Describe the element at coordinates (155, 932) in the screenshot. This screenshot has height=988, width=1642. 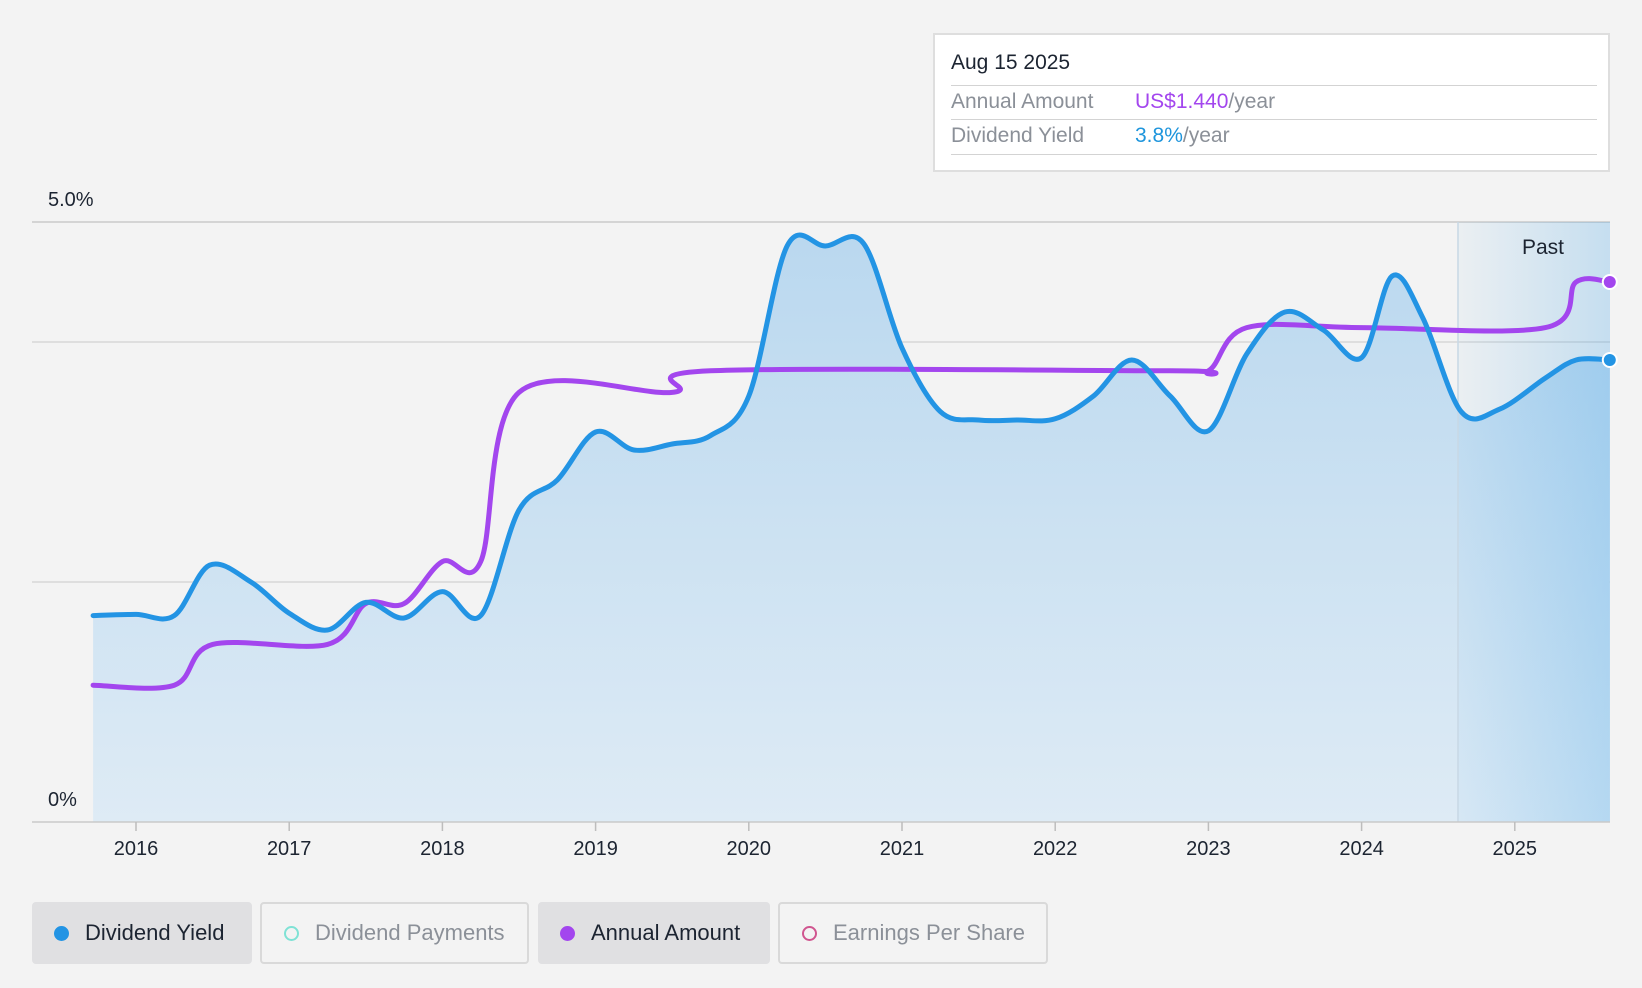
I see `legend-label: Dividend Yield` at that location.